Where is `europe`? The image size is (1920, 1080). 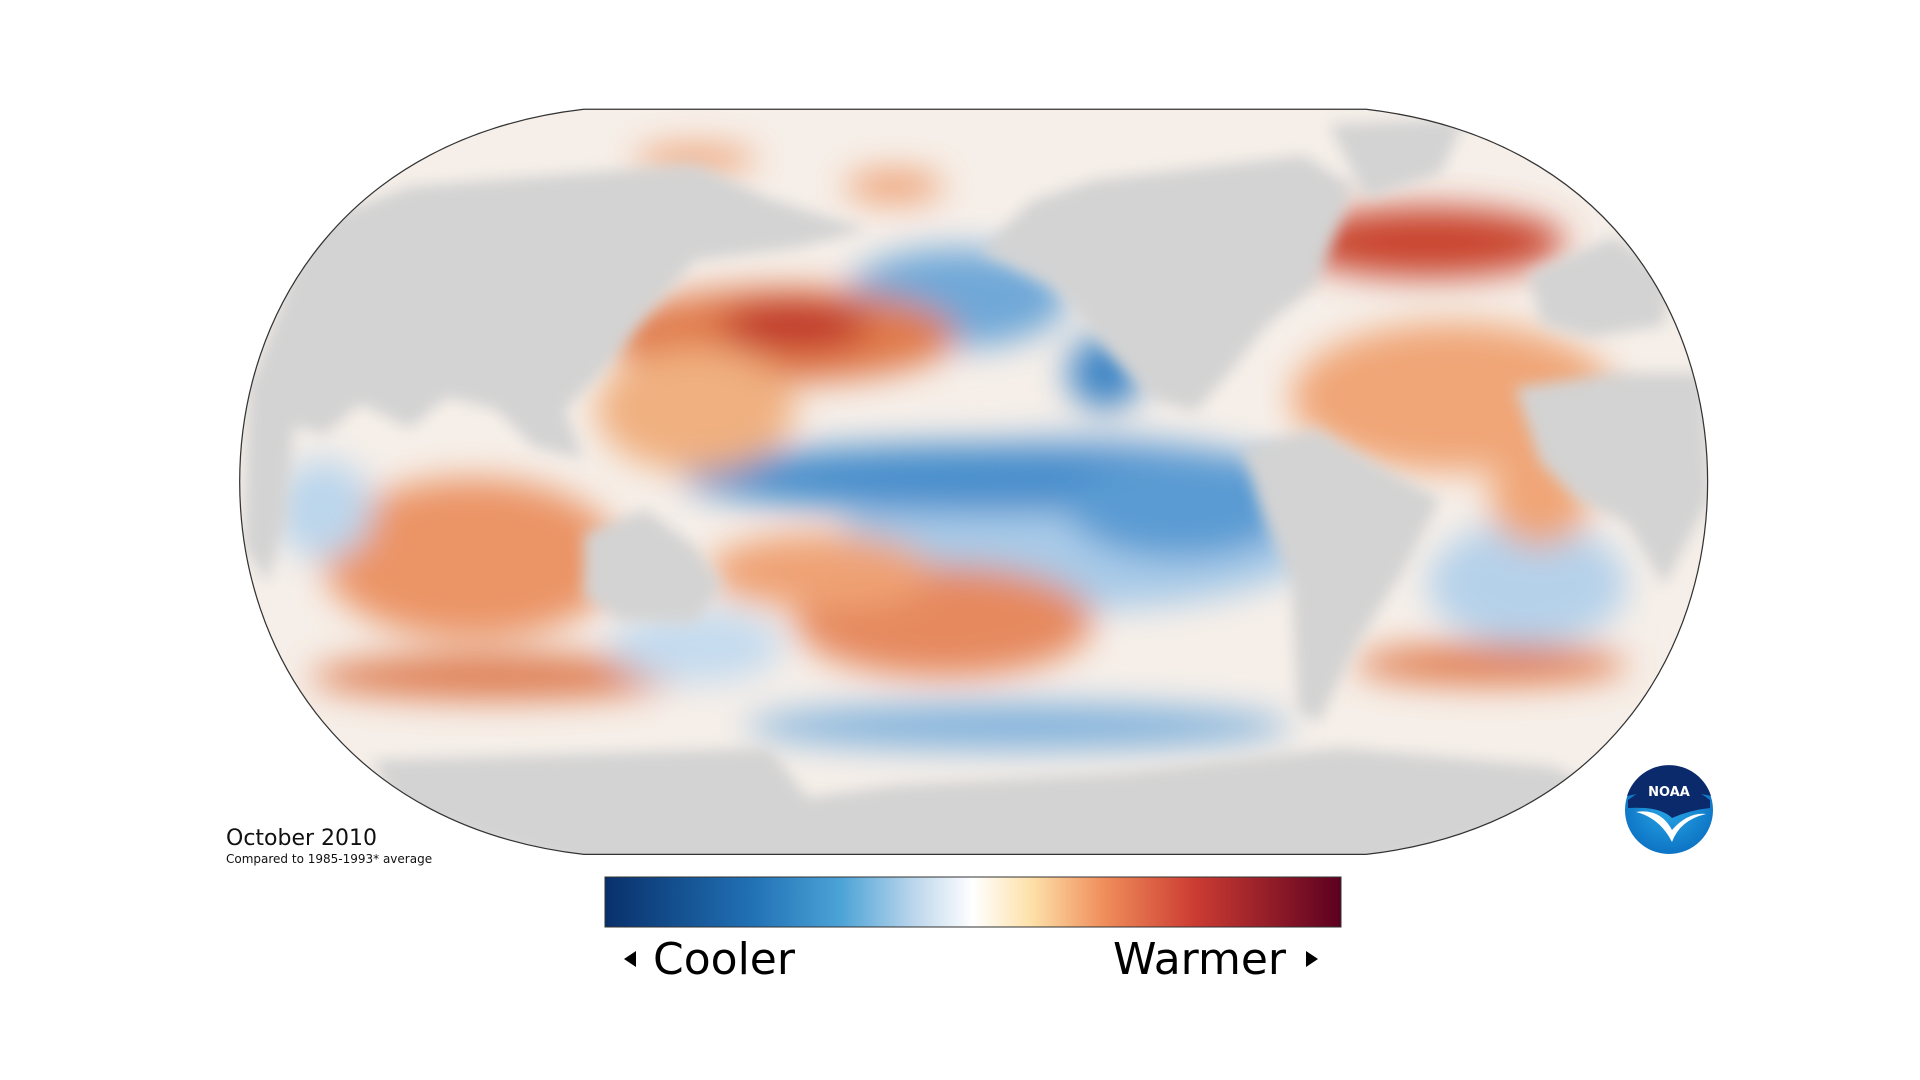
europe is located at coordinates (1599, 286).